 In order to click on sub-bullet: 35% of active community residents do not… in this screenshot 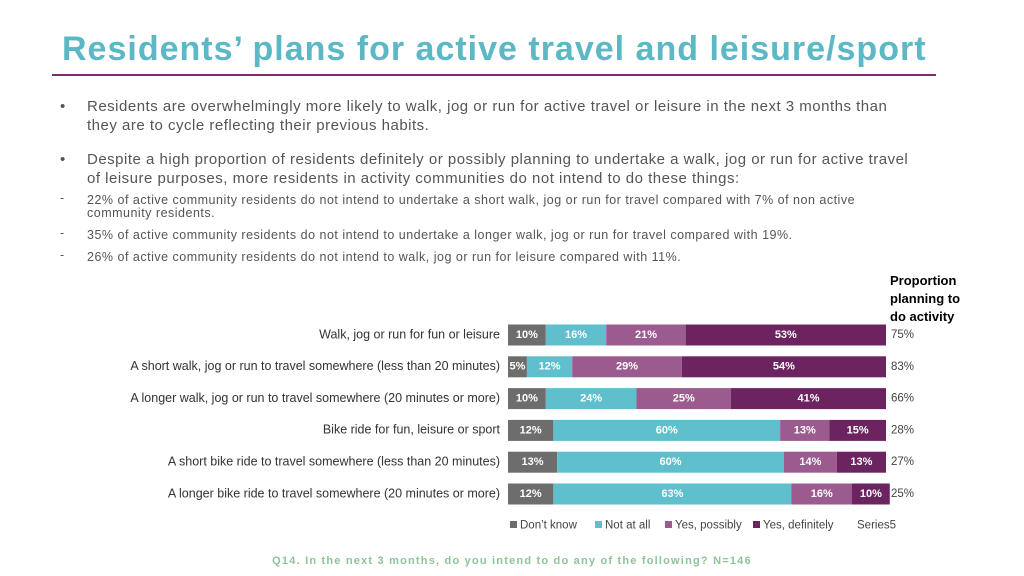, I will do `click(490, 234)`.